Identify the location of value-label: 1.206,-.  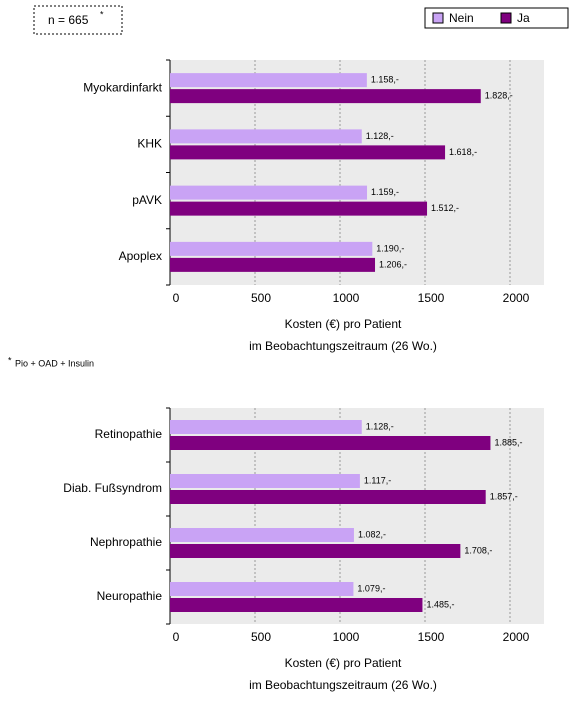
(393, 264).